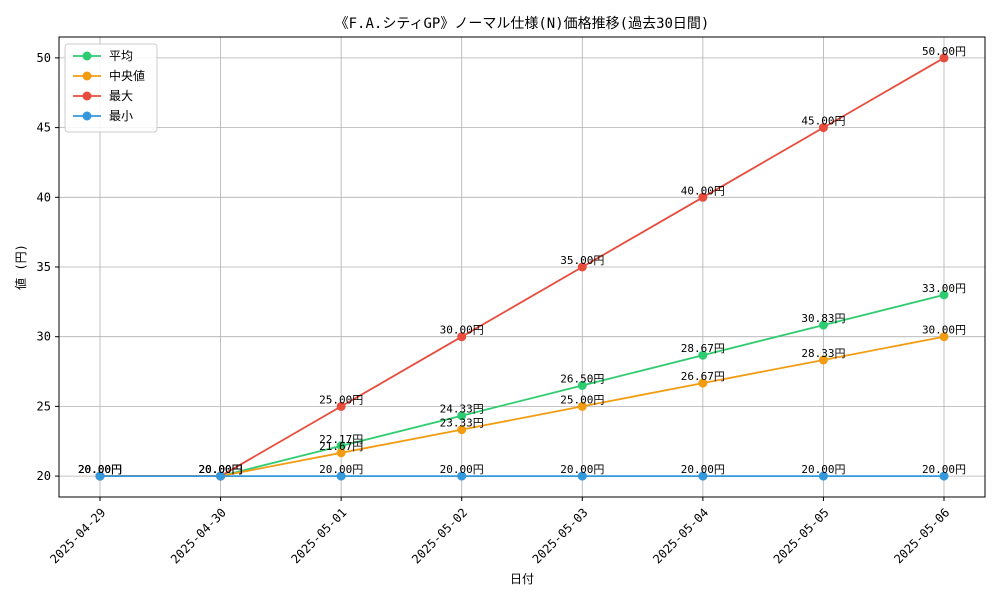 The width and height of the screenshot is (1000, 600). Describe the element at coordinates (462, 423) in the screenshot. I see `data-label: 23.33円` at that location.